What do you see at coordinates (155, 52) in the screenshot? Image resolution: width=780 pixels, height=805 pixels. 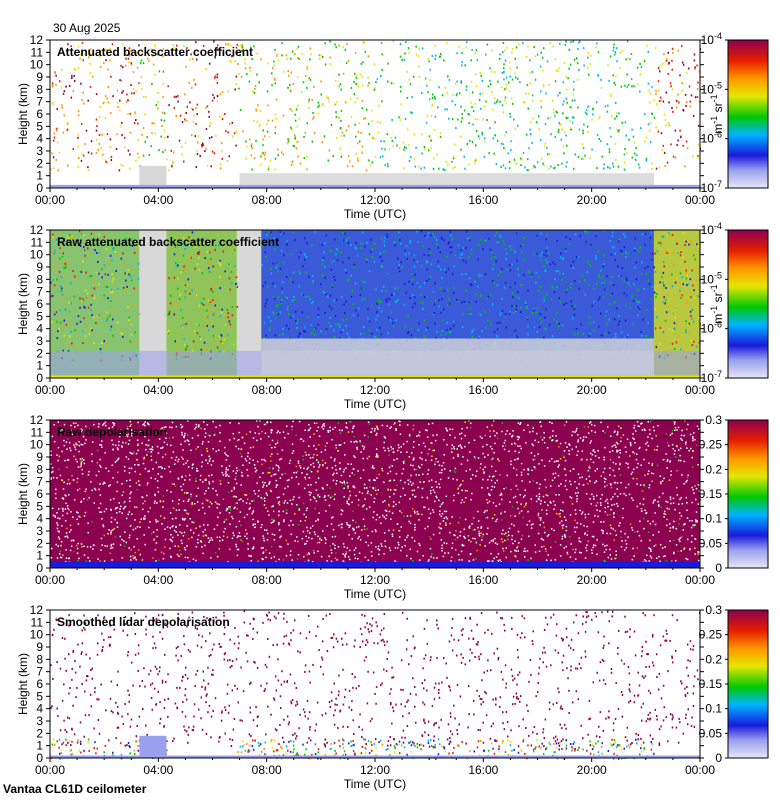 I see `panel-title: Attenuated backscatter coefficient` at bounding box center [155, 52].